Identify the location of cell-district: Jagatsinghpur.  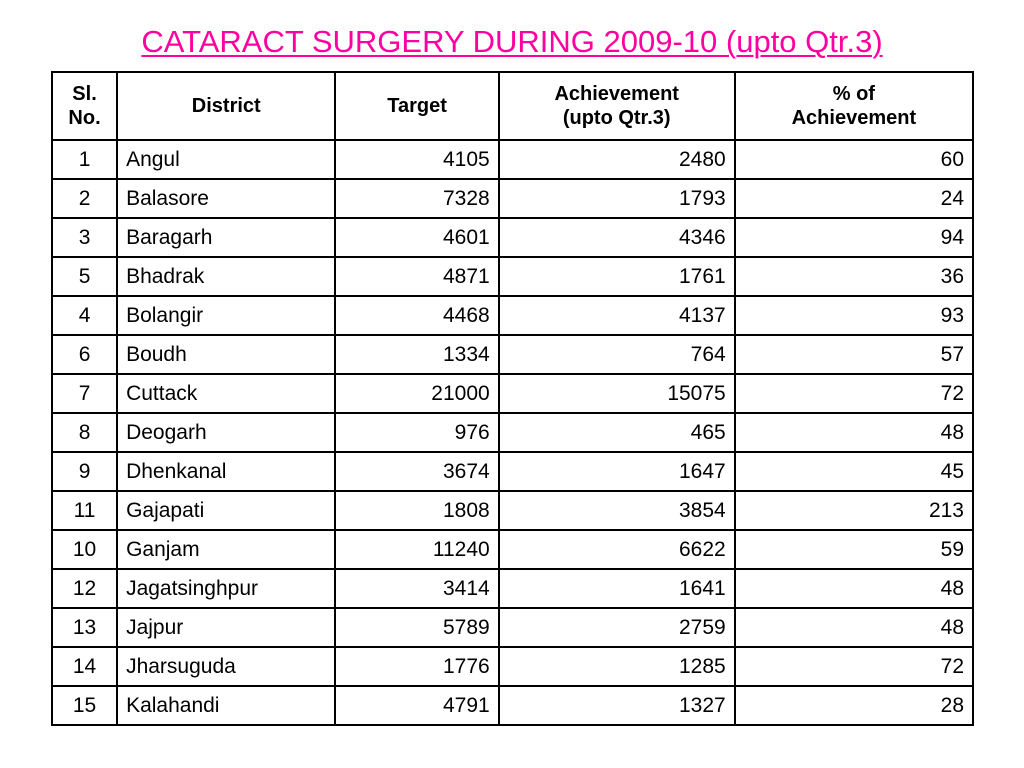
(226, 588).